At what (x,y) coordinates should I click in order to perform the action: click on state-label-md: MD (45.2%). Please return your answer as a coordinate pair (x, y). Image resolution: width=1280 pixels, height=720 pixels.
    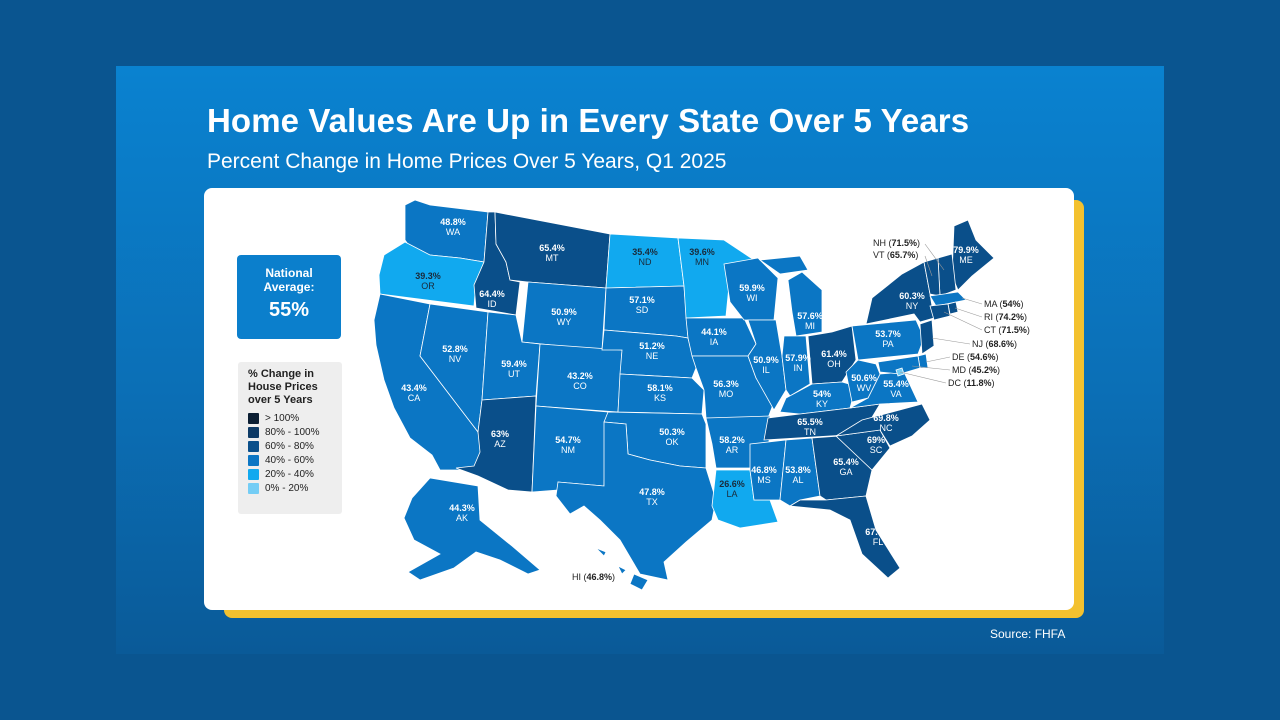
    Looking at the image, I should click on (976, 370).